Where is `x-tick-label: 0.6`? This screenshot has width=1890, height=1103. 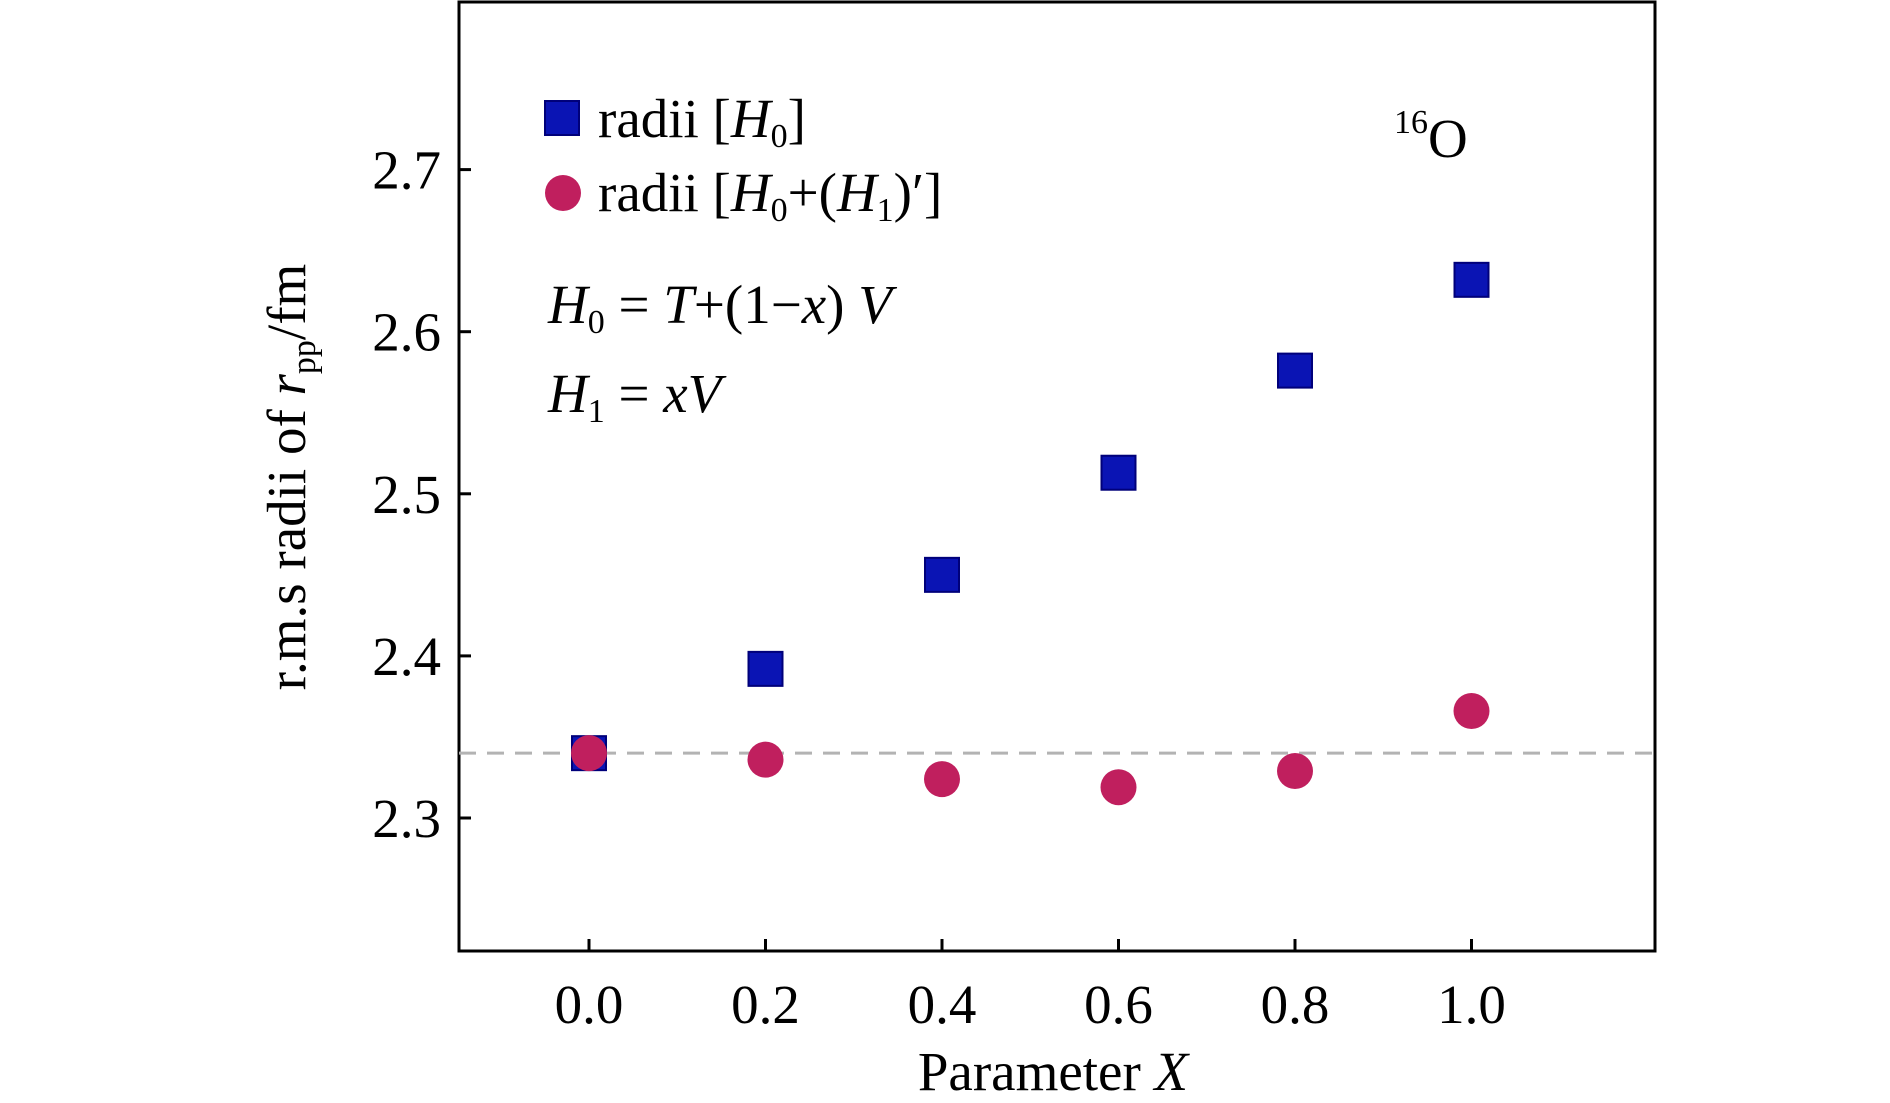 x-tick-label: 0.6 is located at coordinates (1118, 1004).